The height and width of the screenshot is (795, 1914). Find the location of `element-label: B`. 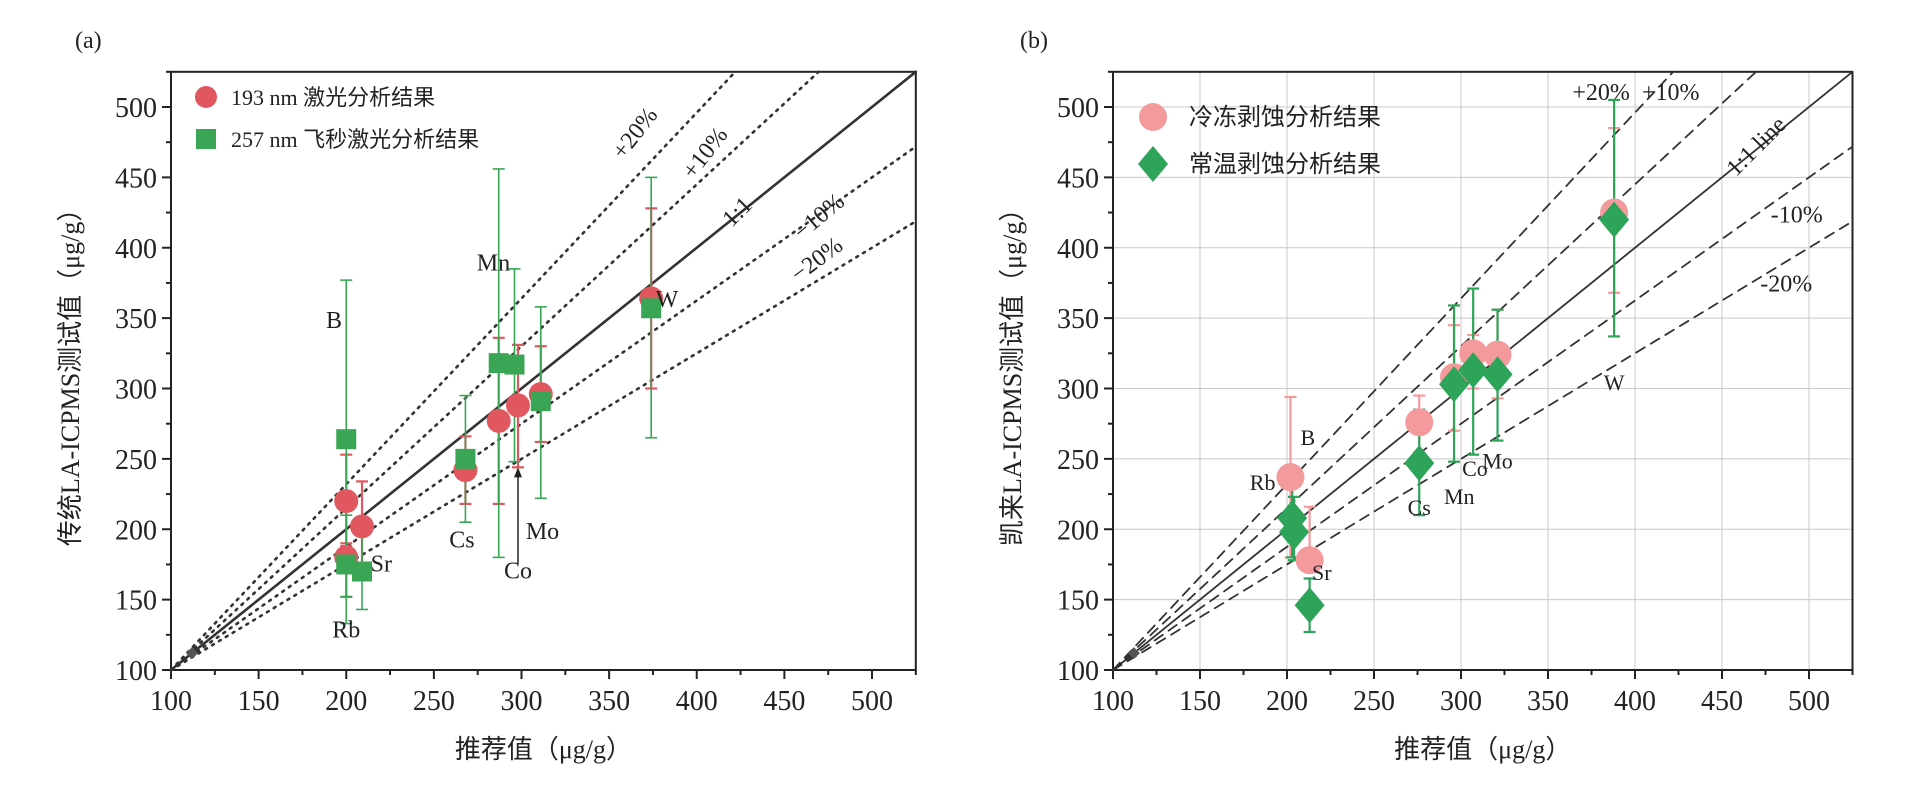

element-label: B is located at coordinates (334, 321).